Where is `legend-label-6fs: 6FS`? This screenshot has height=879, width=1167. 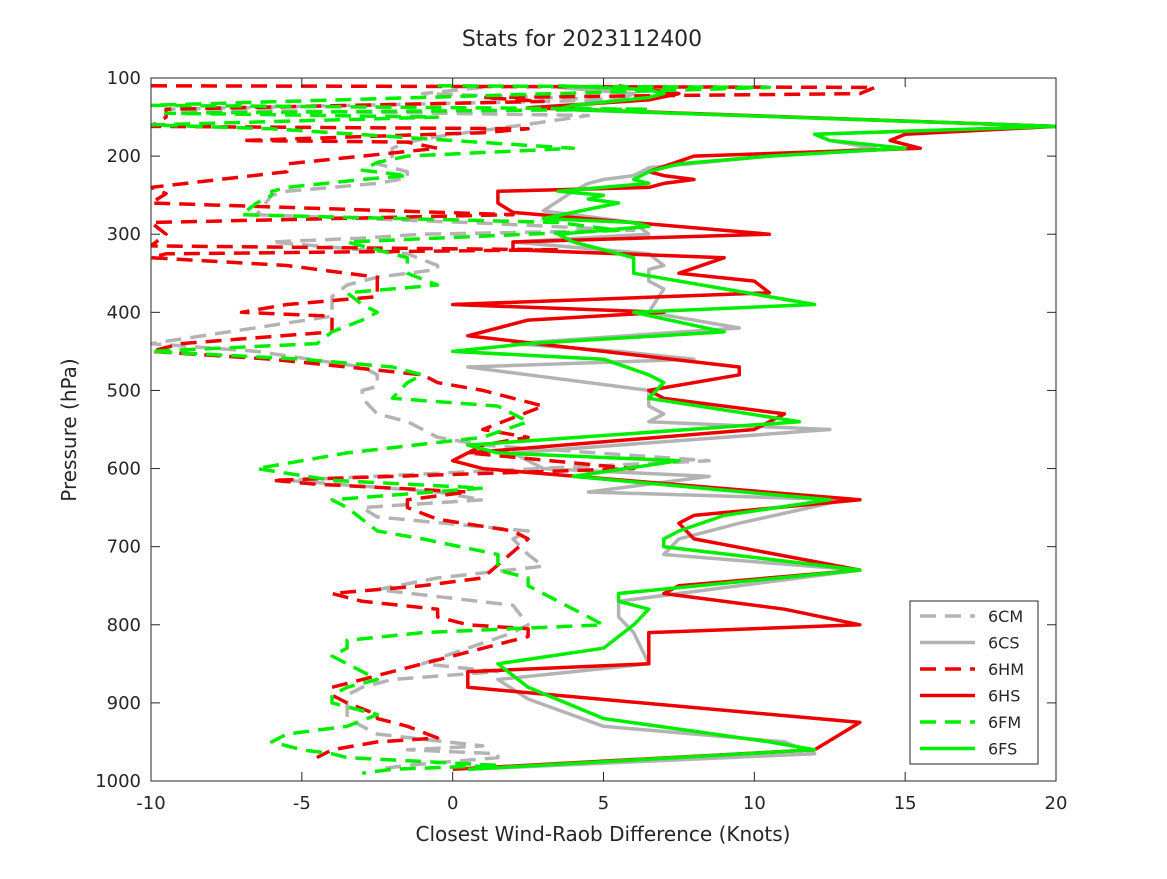 legend-label-6fs: 6FS is located at coordinates (1002, 749).